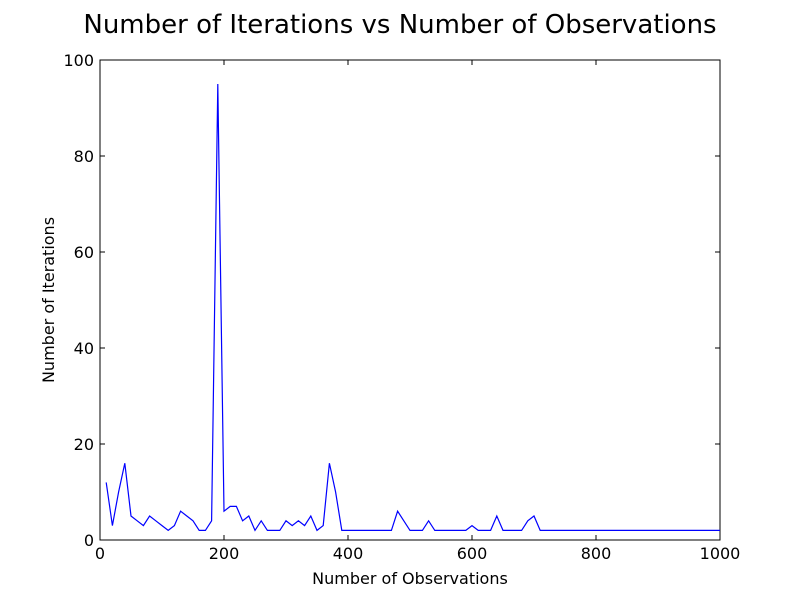 The width and height of the screenshot is (800, 600). Describe the element at coordinates (224, 553) in the screenshot. I see `x-tick-label: 200` at that location.